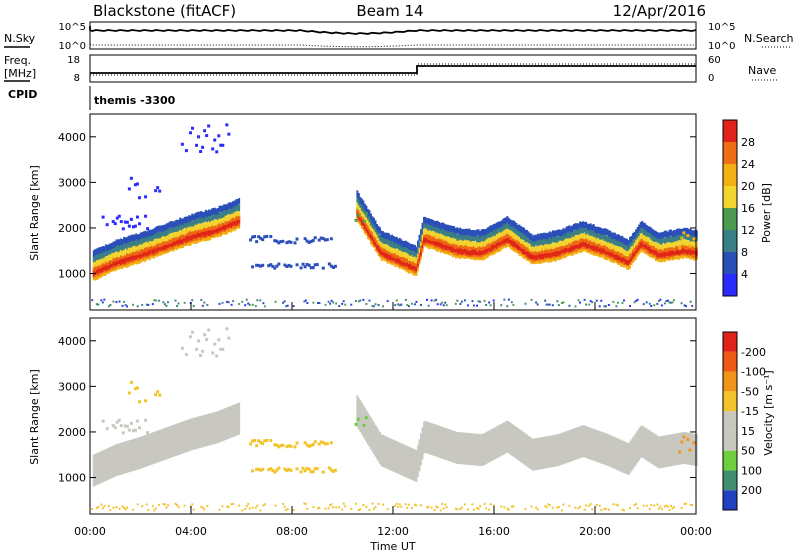 The height and width of the screenshot is (554, 800). What do you see at coordinates (77, 78) in the screenshot?
I see `freq-tick-low: 8` at bounding box center [77, 78].